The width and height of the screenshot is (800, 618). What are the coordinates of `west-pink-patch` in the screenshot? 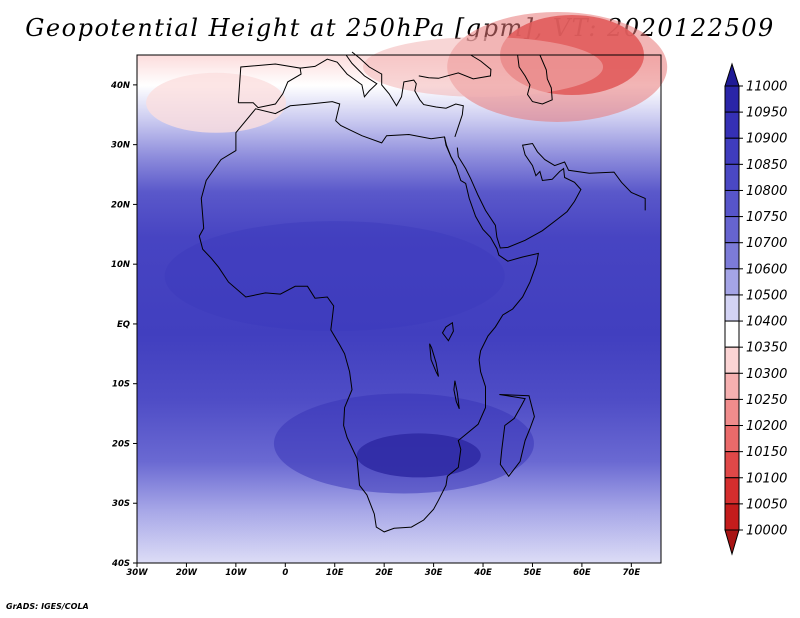 It's located at (216, 102).